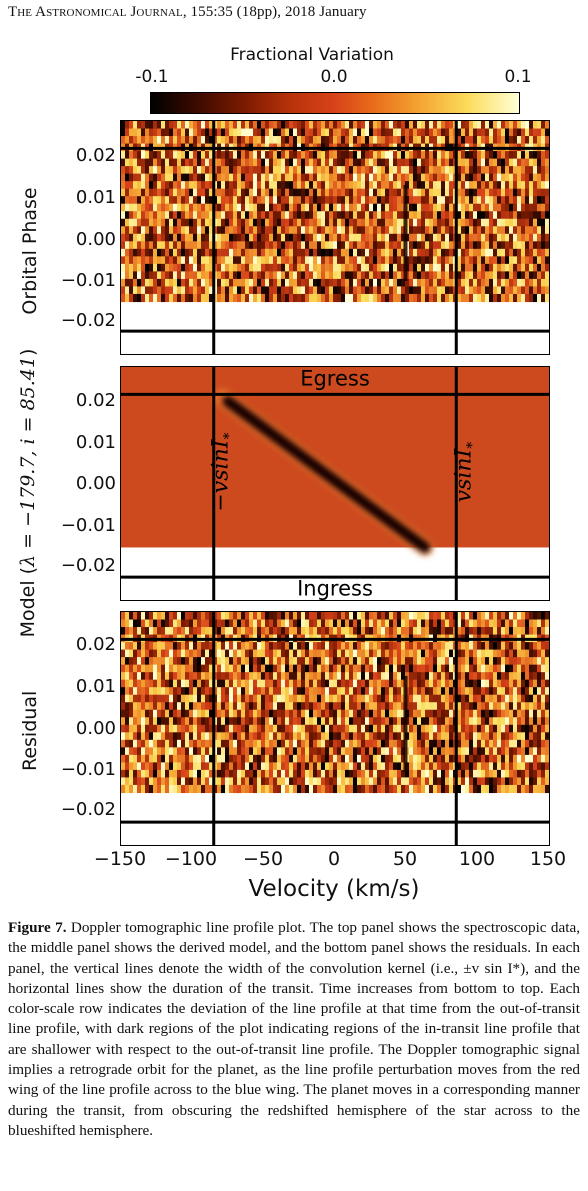 Image resolution: width=588 pixels, height=1191 pixels. I want to click on model-planet-trace, so click(326, 474).